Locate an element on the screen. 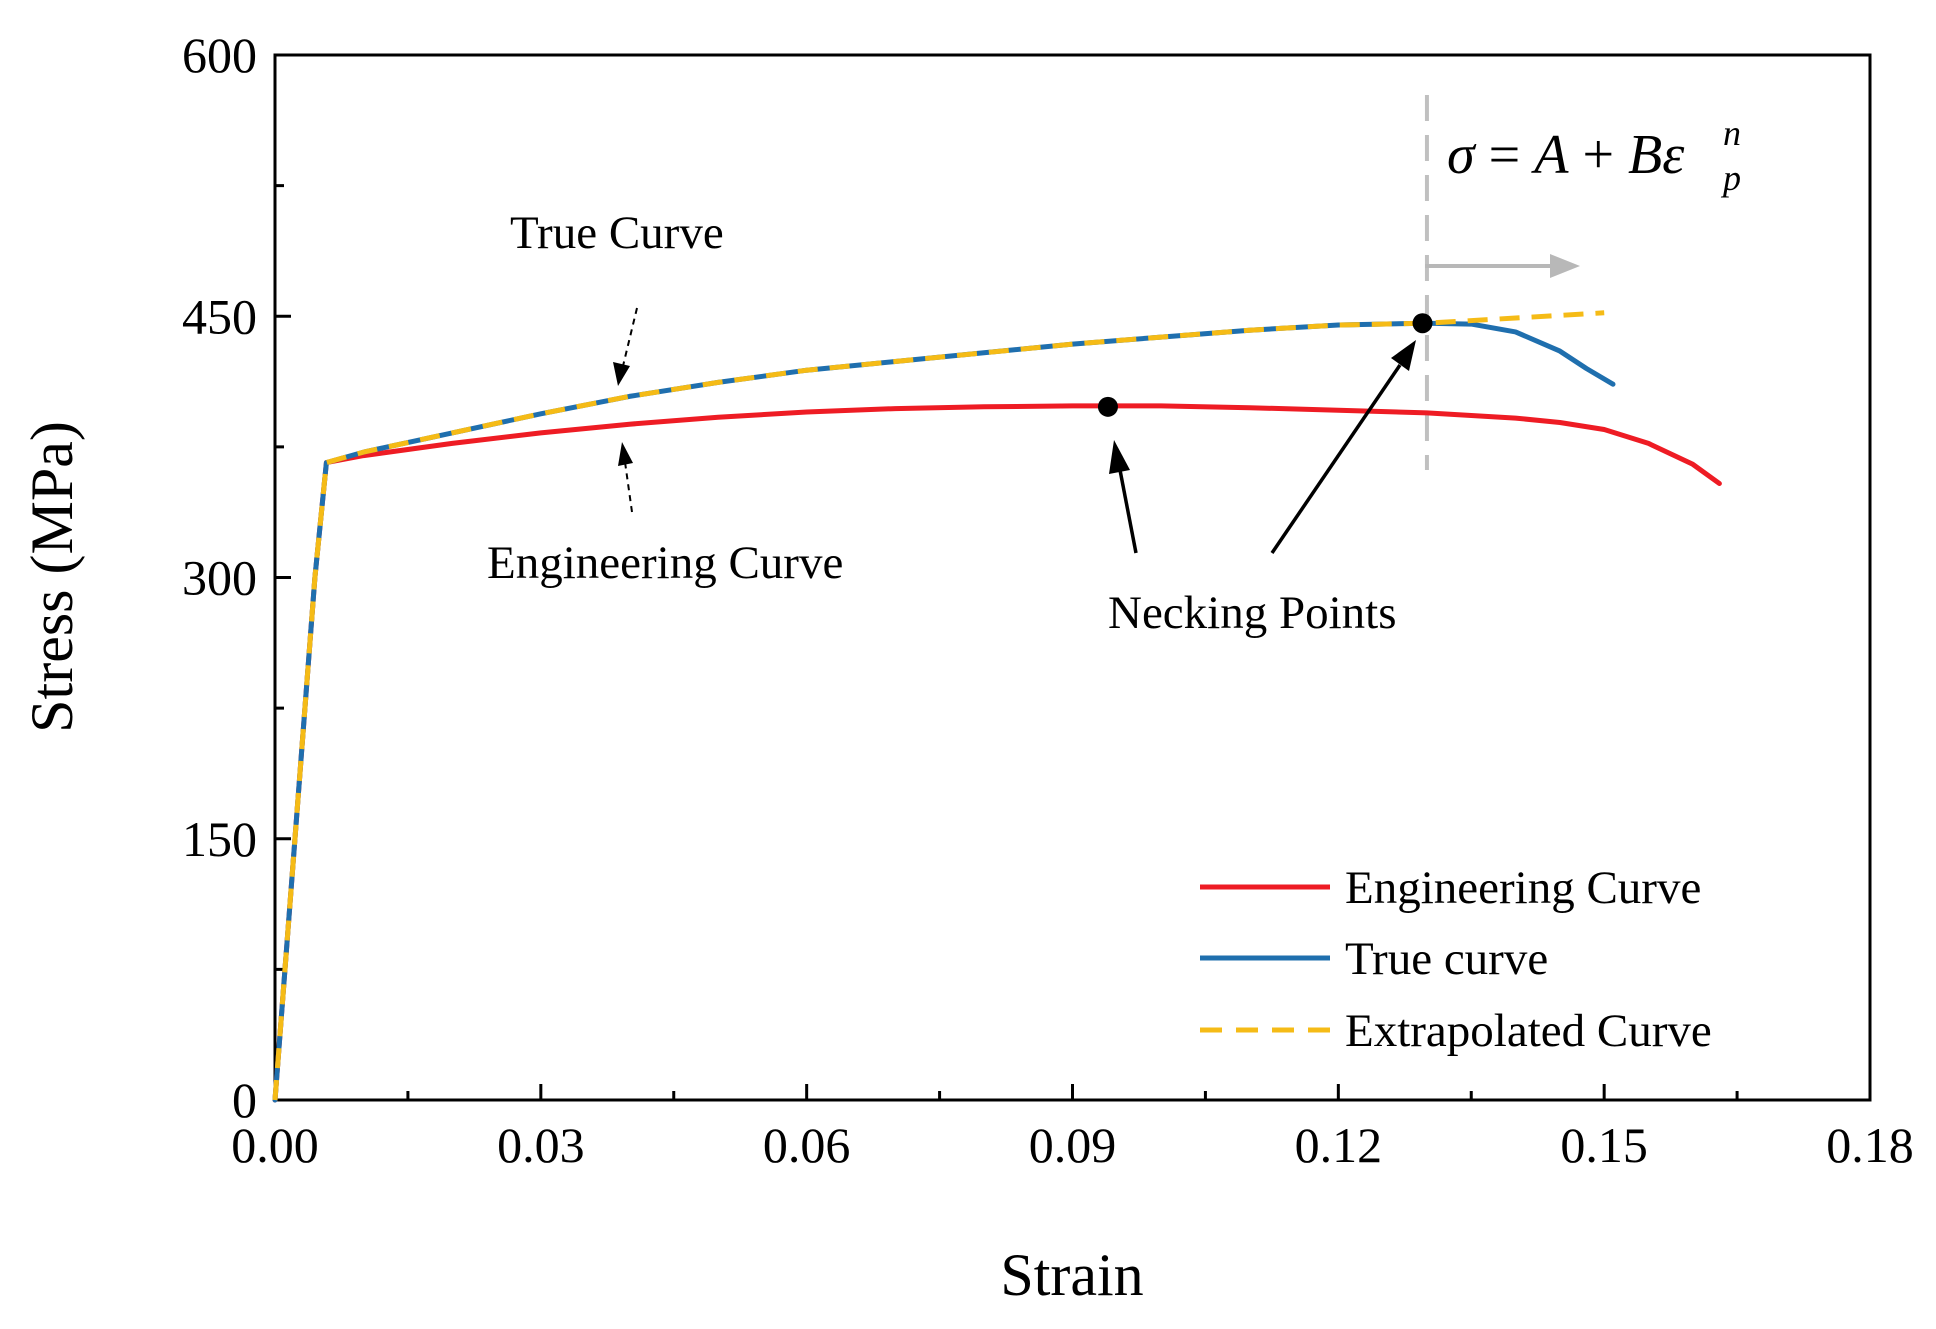 The height and width of the screenshot is (1329, 1936). x-tick-label: 0.12 is located at coordinates (1339, 1145).